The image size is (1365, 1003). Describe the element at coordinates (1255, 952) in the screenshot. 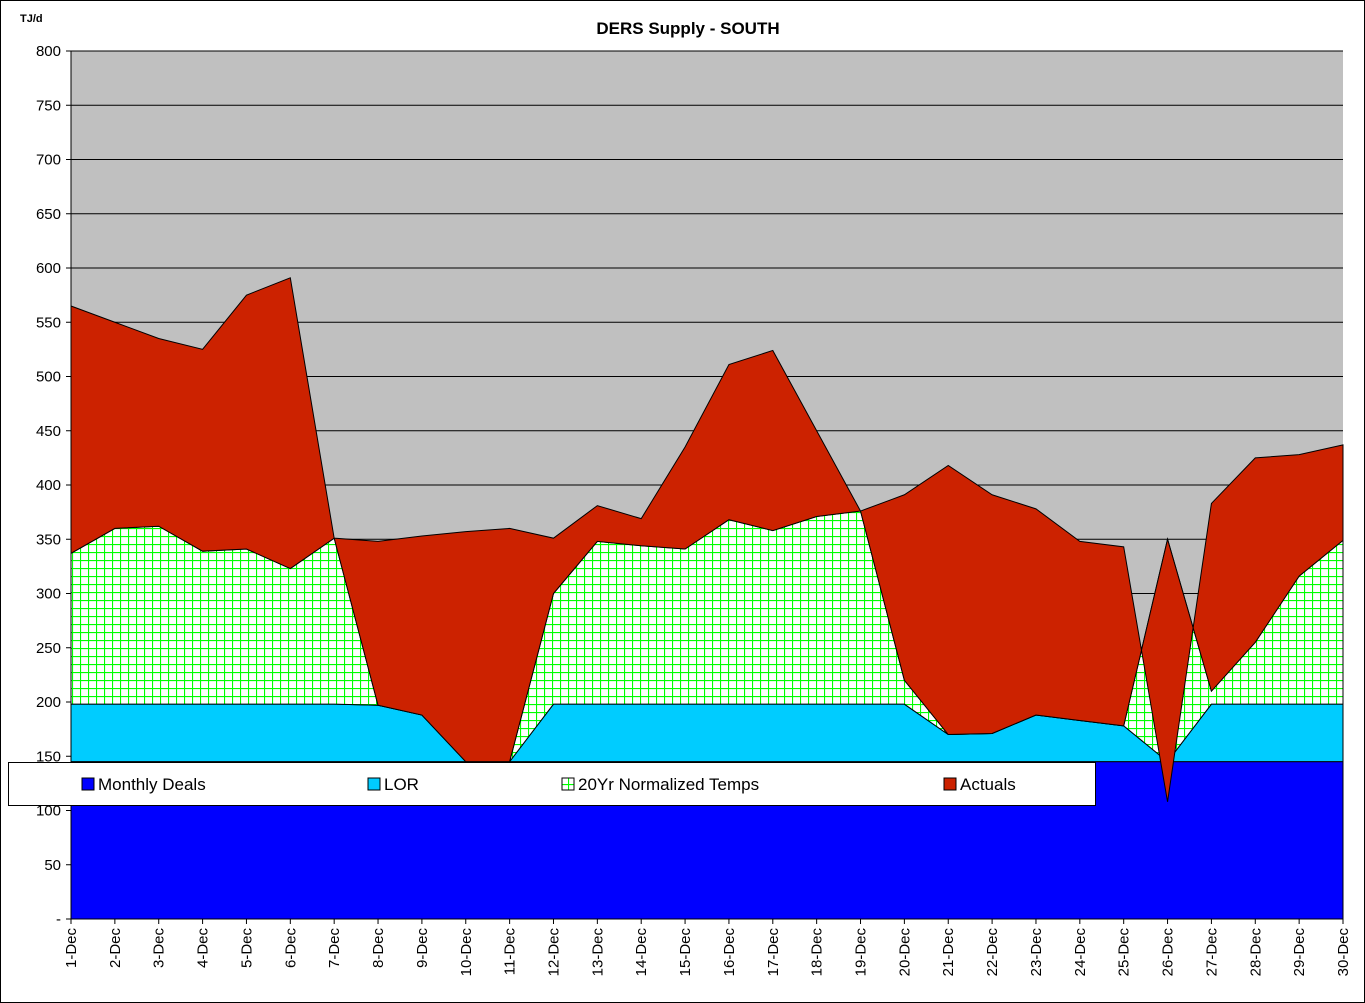

I see `x-tick-label: 28-Dec` at that location.